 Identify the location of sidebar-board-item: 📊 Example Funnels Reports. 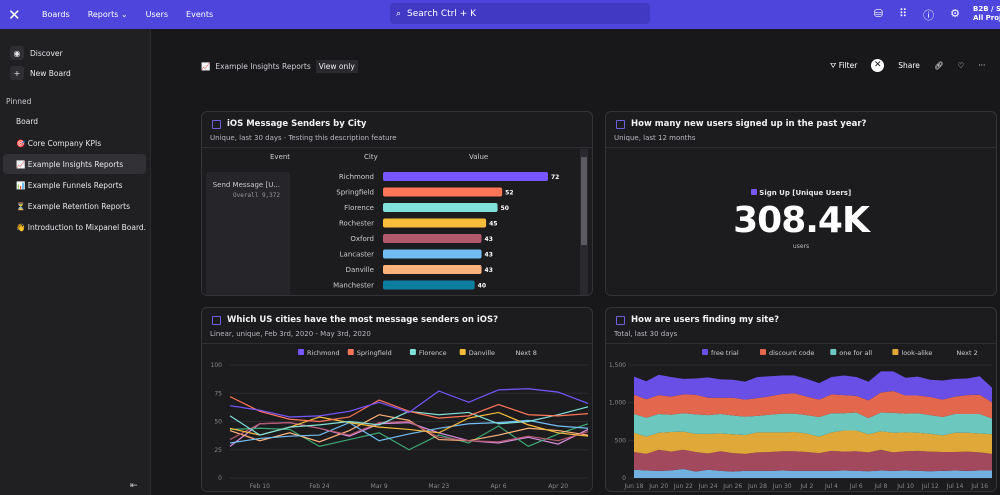
(74, 185).